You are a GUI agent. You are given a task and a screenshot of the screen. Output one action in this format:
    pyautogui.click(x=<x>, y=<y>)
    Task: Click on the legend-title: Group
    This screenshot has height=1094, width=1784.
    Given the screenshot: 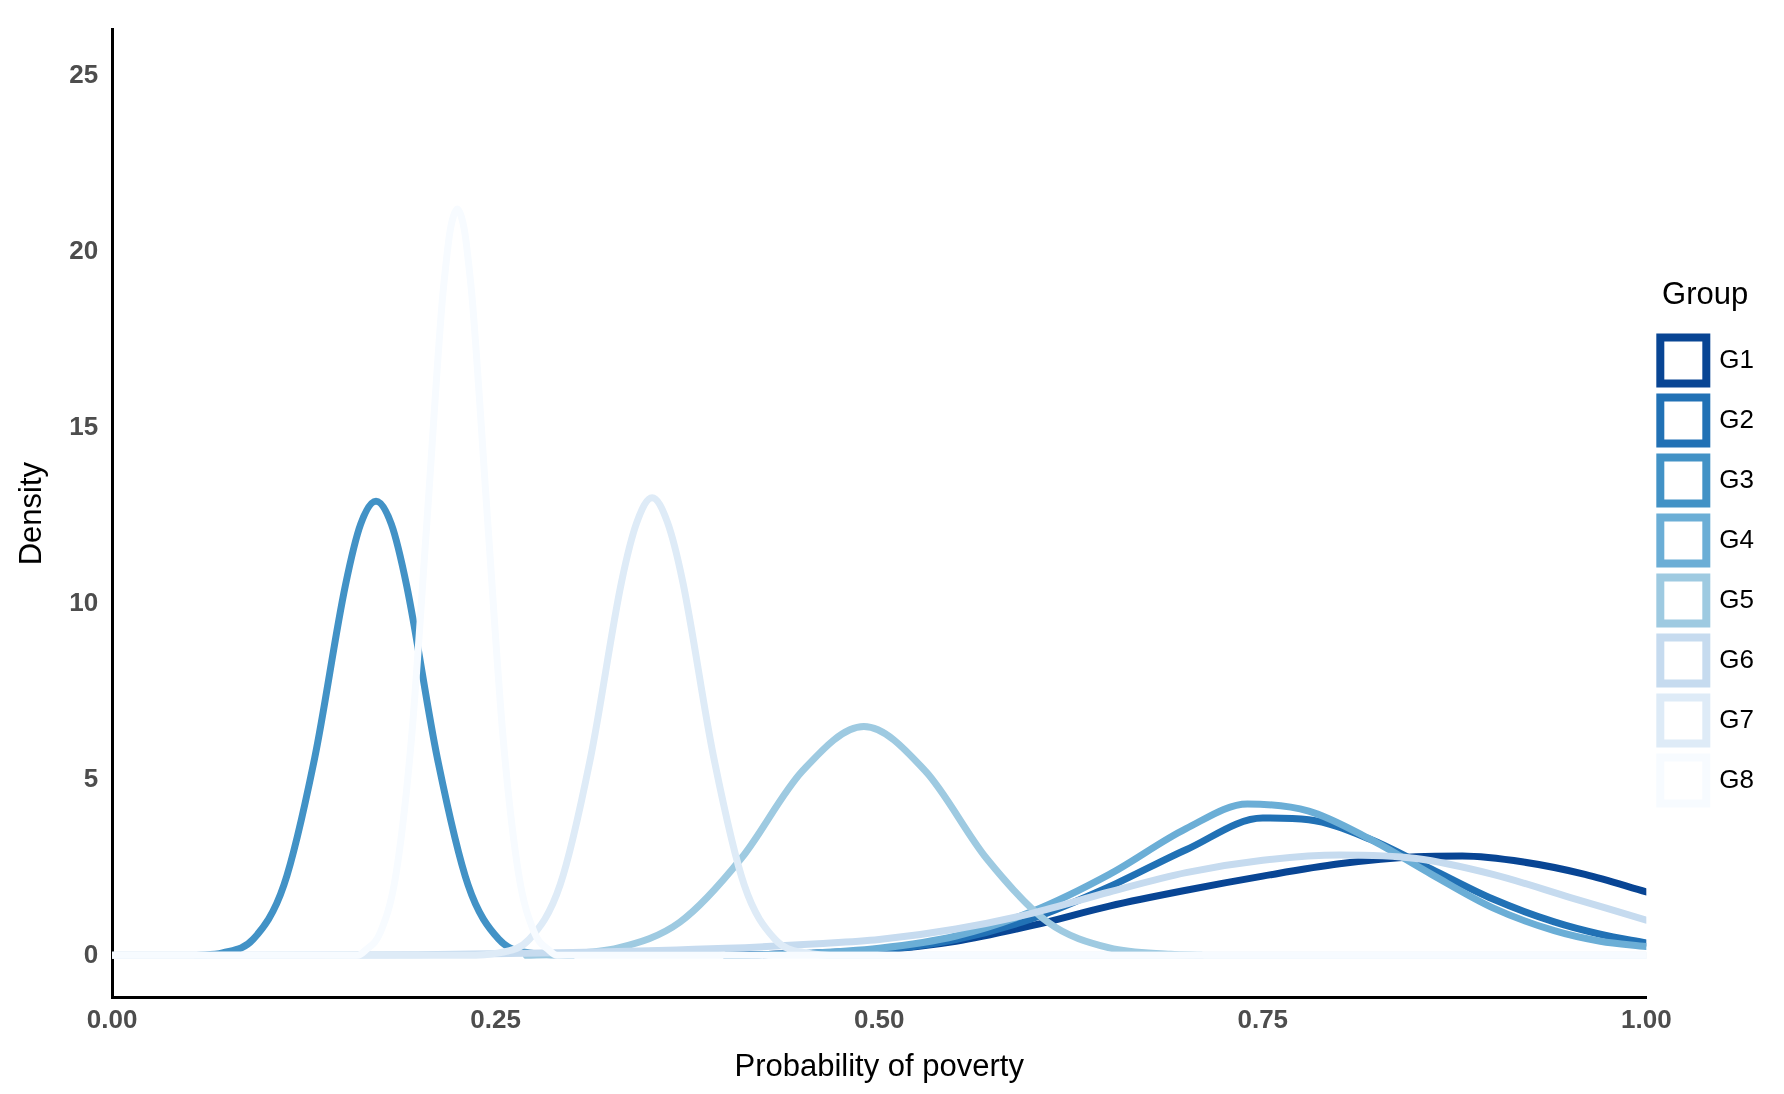 What is the action you would take?
    pyautogui.click(x=1705, y=294)
    